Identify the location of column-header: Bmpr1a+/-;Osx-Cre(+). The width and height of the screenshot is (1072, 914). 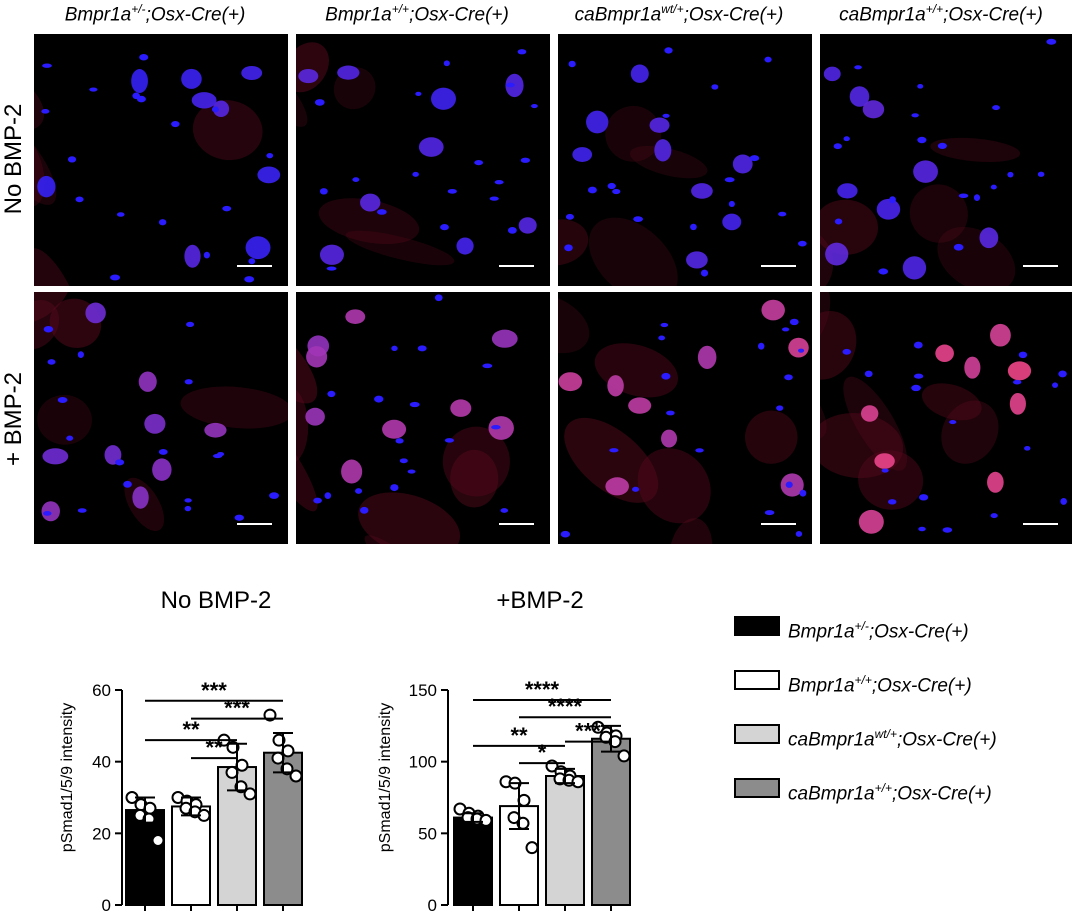
(155, 14).